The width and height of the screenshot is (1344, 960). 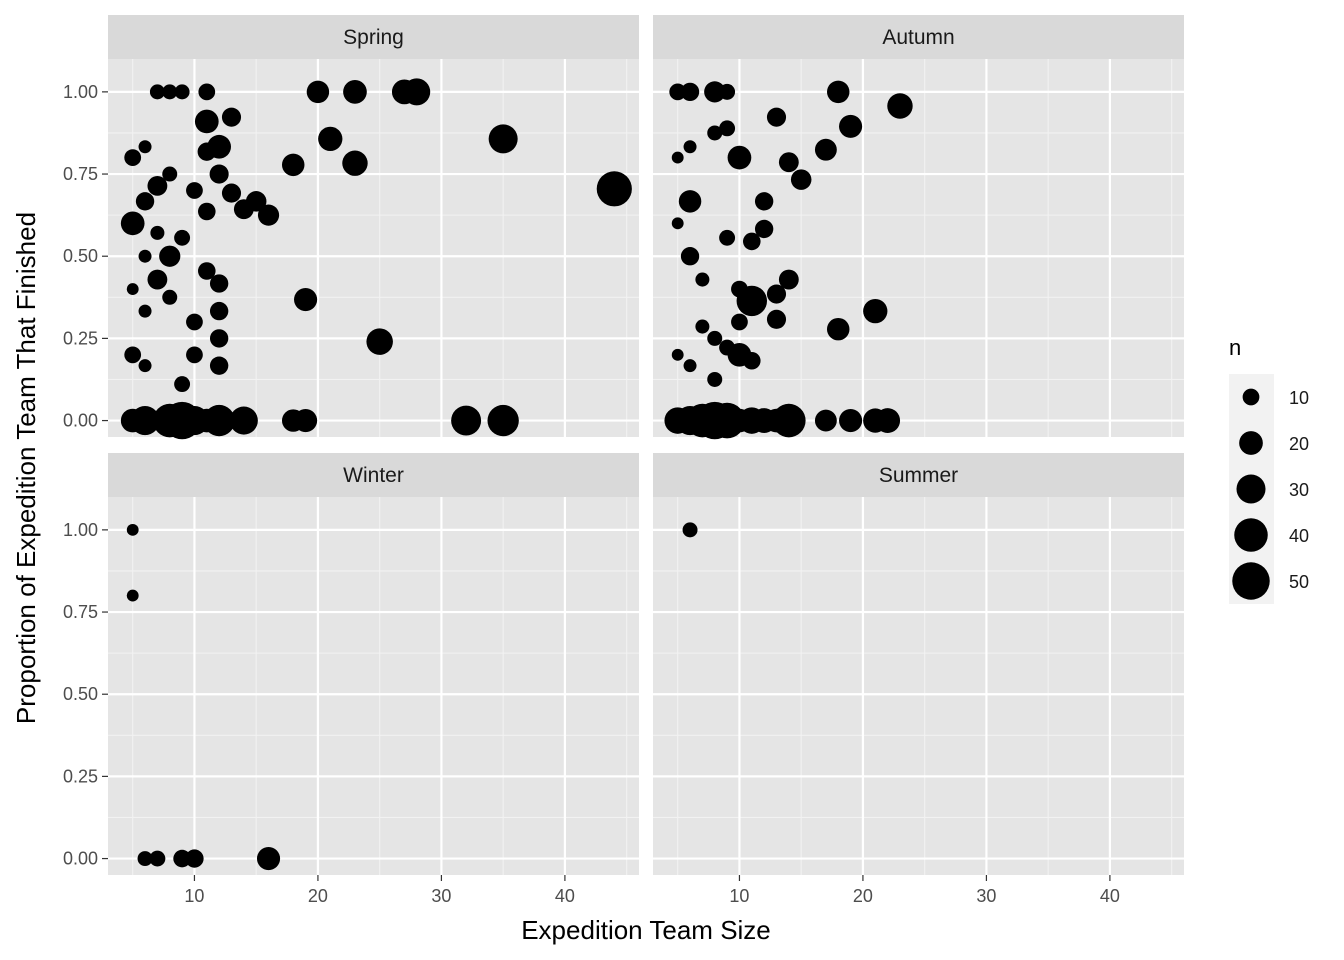 I want to click on legend-key-label: 20, so click(x=1299, y=444).